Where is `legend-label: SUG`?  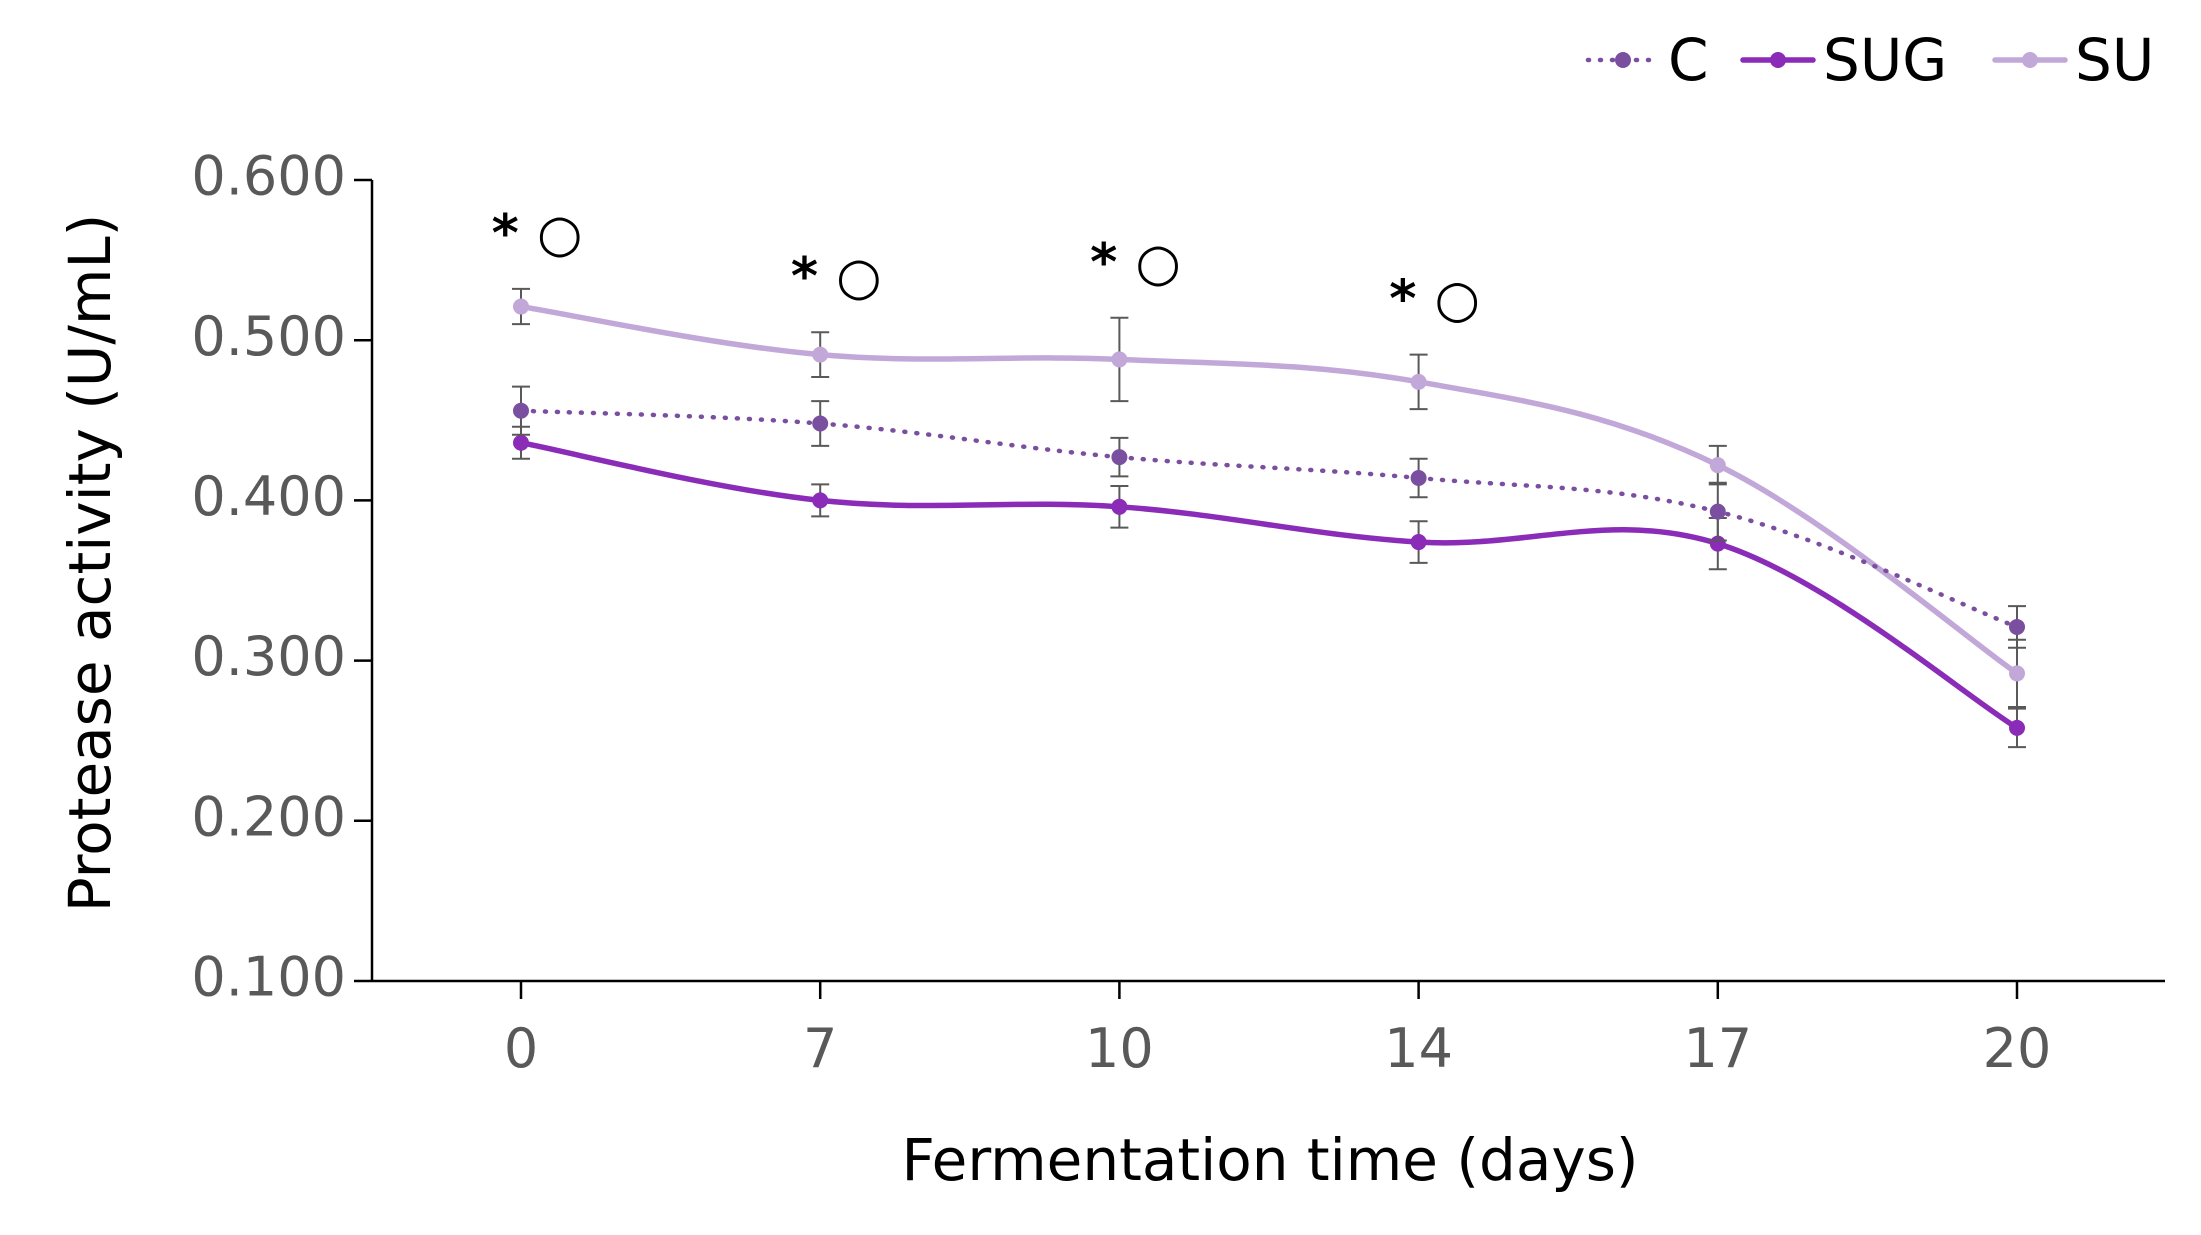 legend-label: SUG is located at coordinates (1885, 60).